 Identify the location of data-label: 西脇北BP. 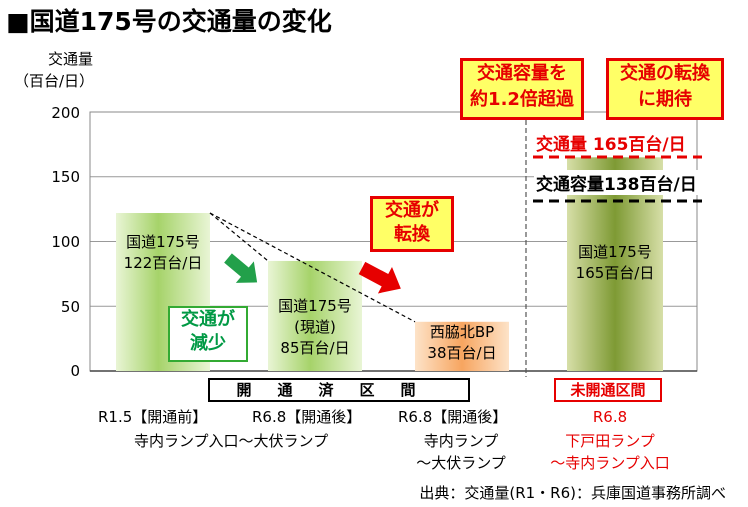
(462, 332).